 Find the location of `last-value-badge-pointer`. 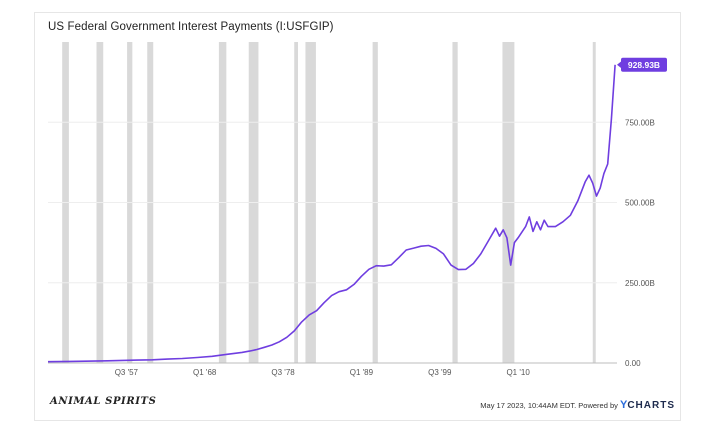

last-value-badge-pointer is located at coordinates (619, 64).